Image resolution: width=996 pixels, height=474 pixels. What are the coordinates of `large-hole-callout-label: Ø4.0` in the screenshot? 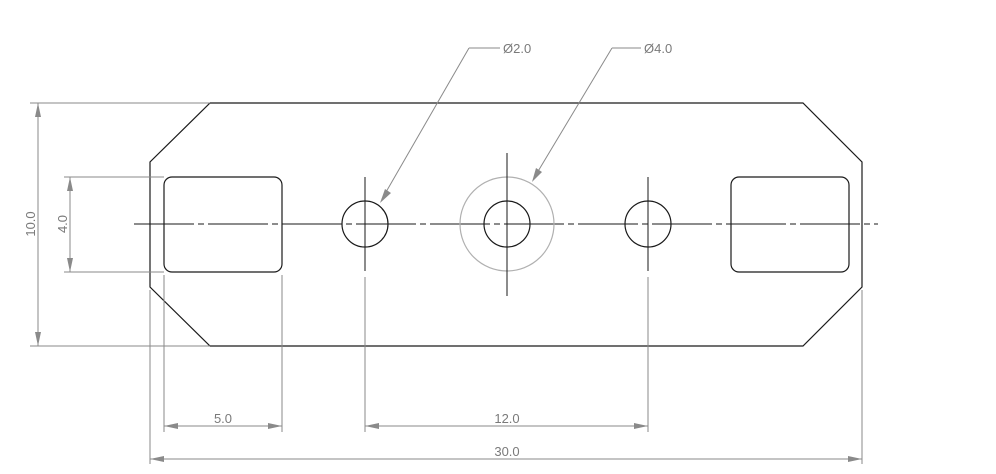 It's located at (658, 48).